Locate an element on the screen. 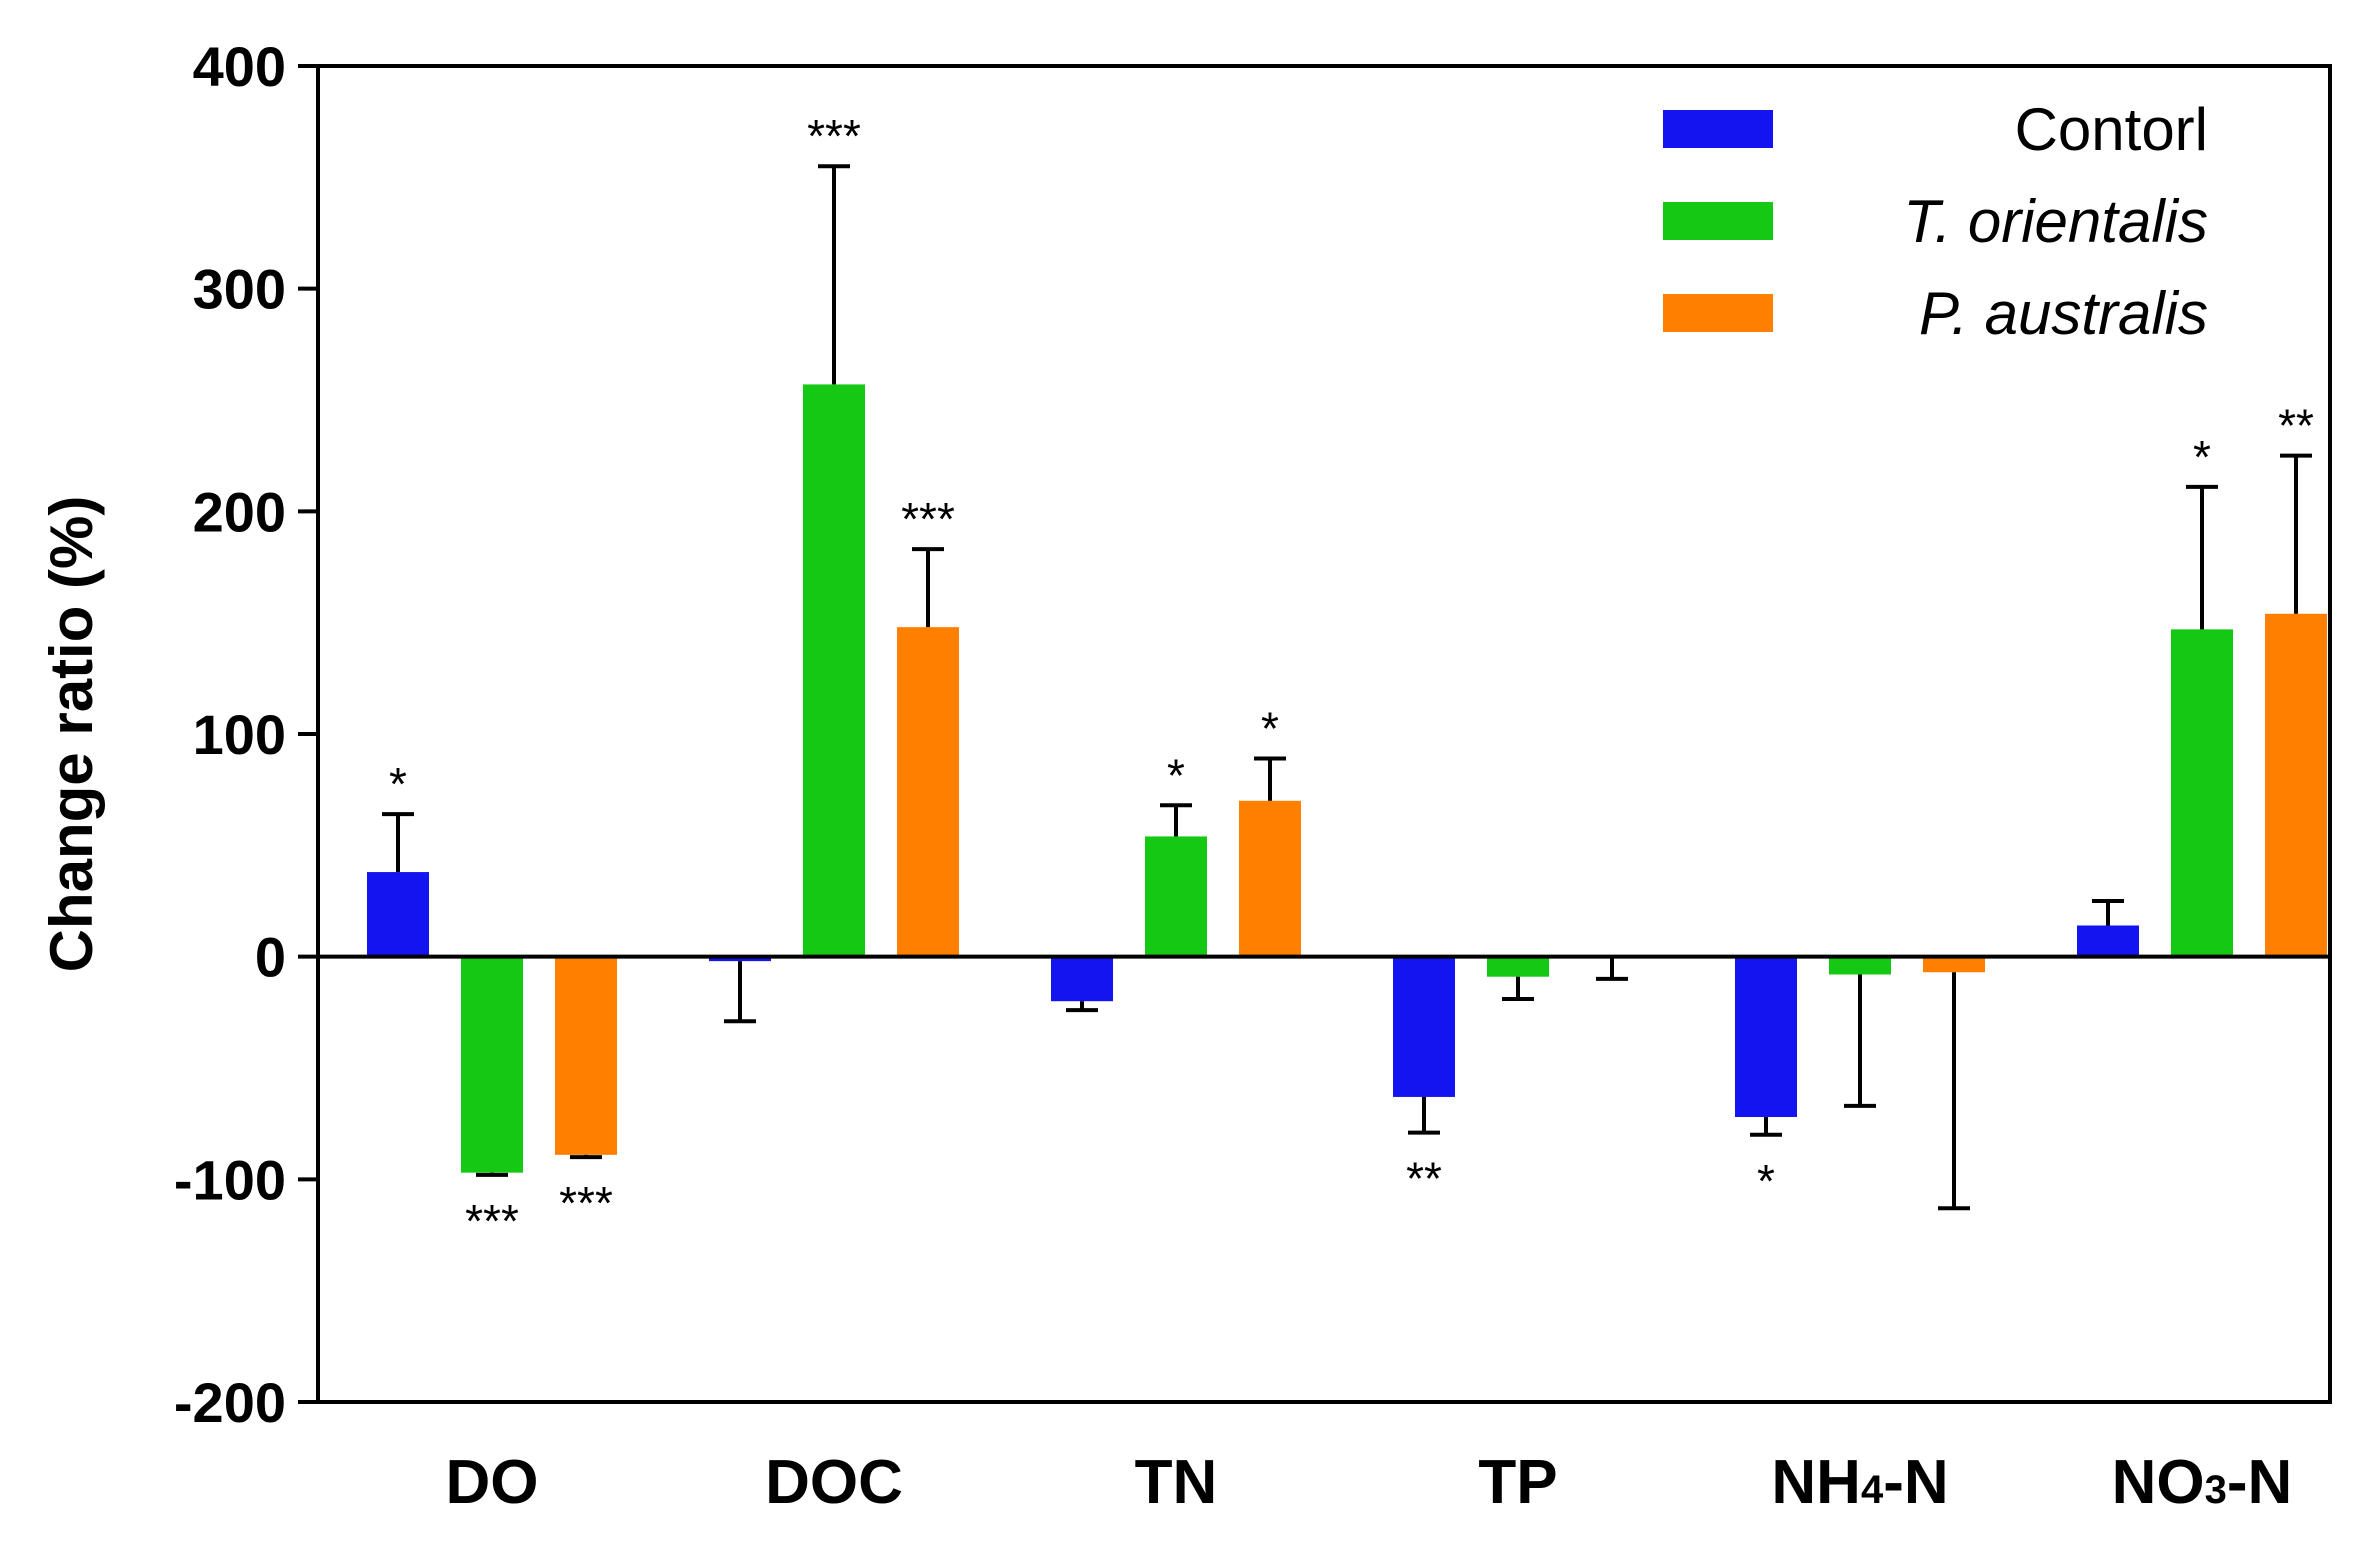  y-tick-label: -200 is located at coordinates (230, 1402).